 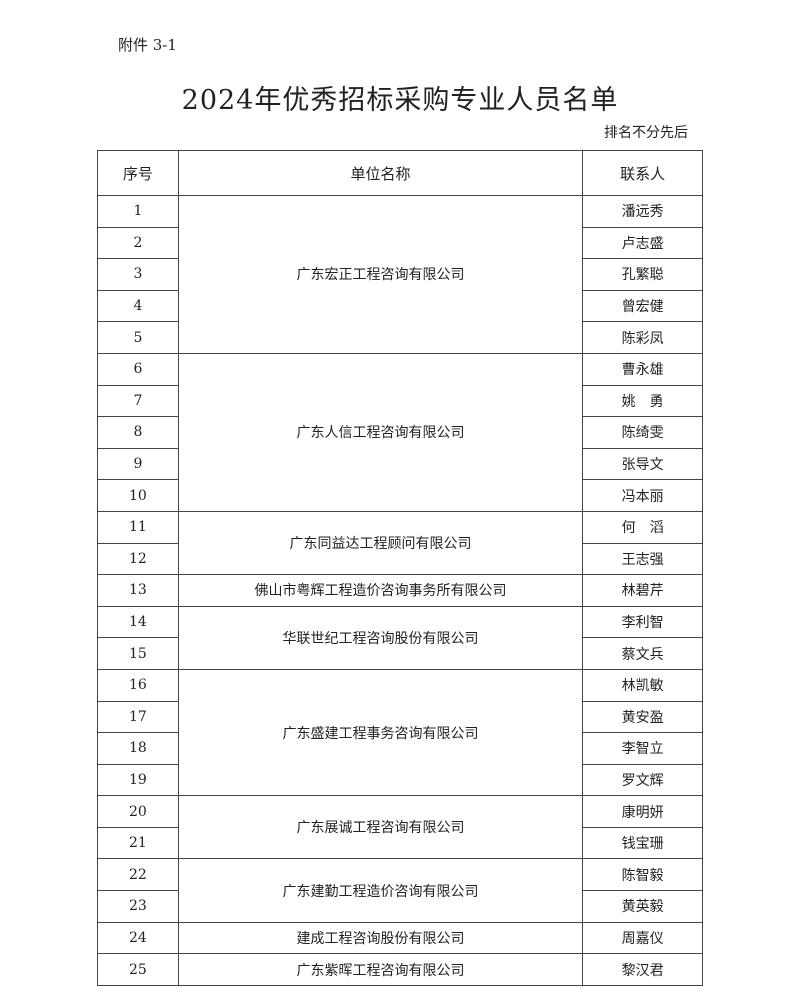 I want to click on contact-name: 黄英毅, so click(x=642, y=906).